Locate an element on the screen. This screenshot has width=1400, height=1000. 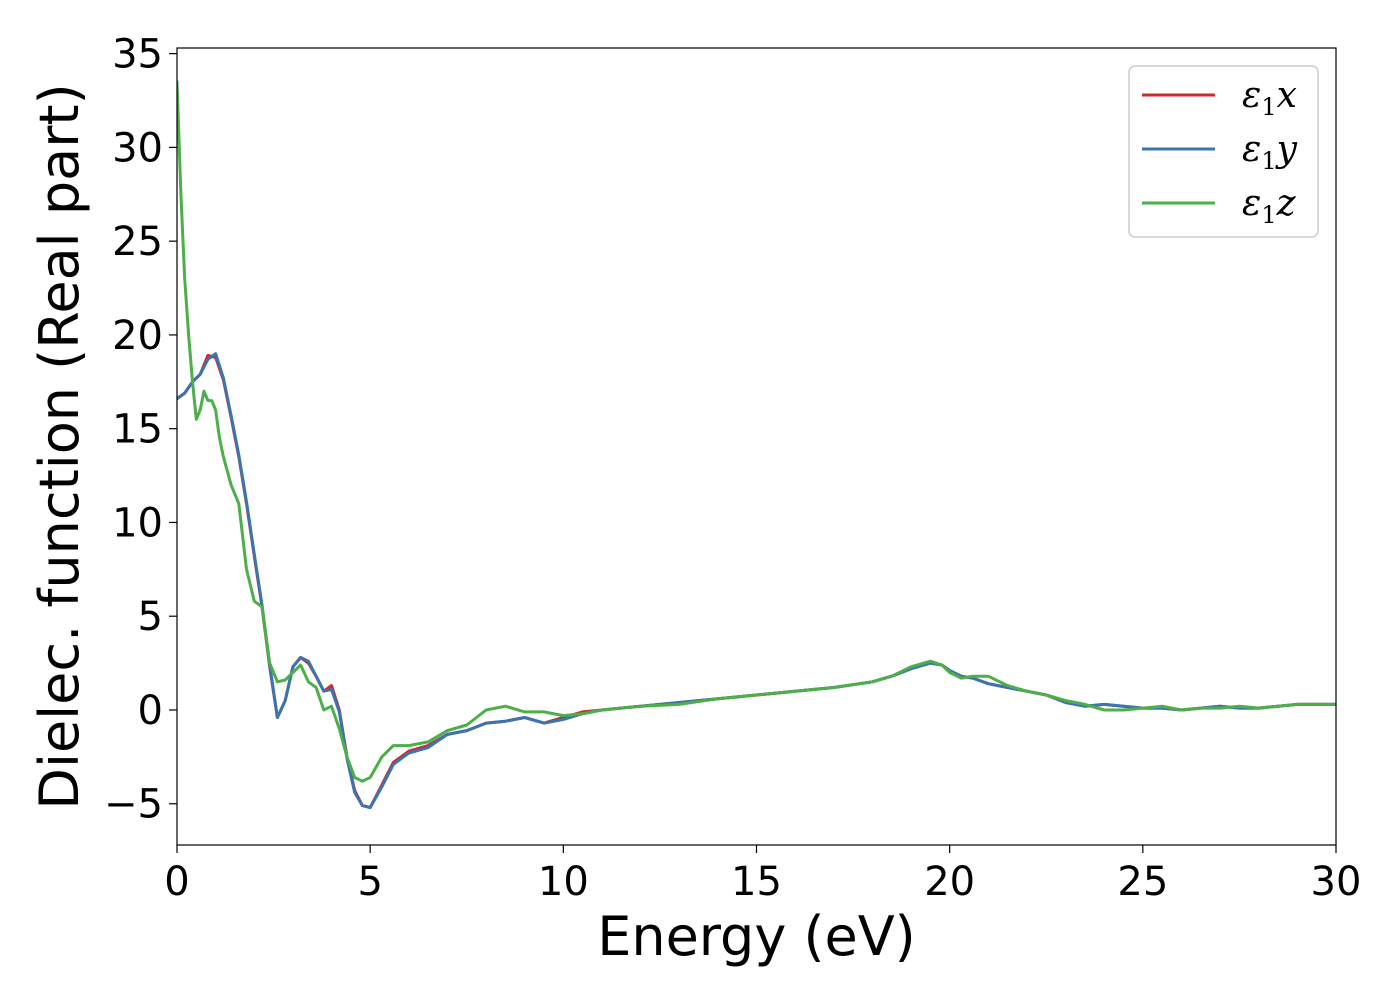
y-tick-label: 30 is located at coordinates (137, 148).